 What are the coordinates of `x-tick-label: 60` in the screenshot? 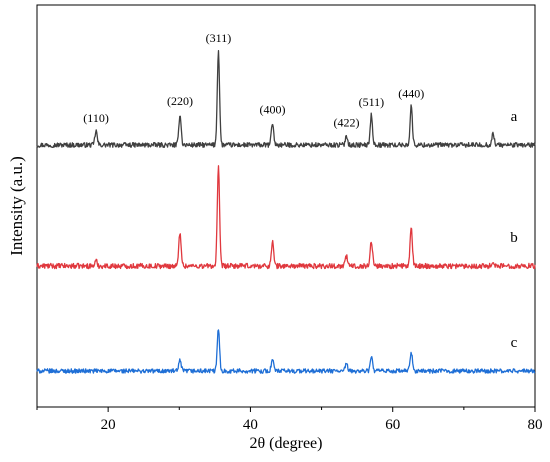 It's located at (392, 425).